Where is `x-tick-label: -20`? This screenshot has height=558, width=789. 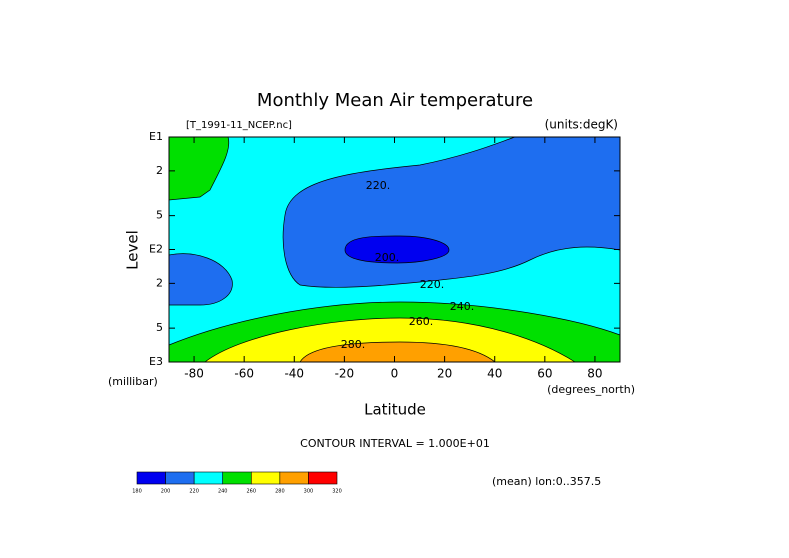
x-tick-label: -20 is located at coordinates (345, 374).